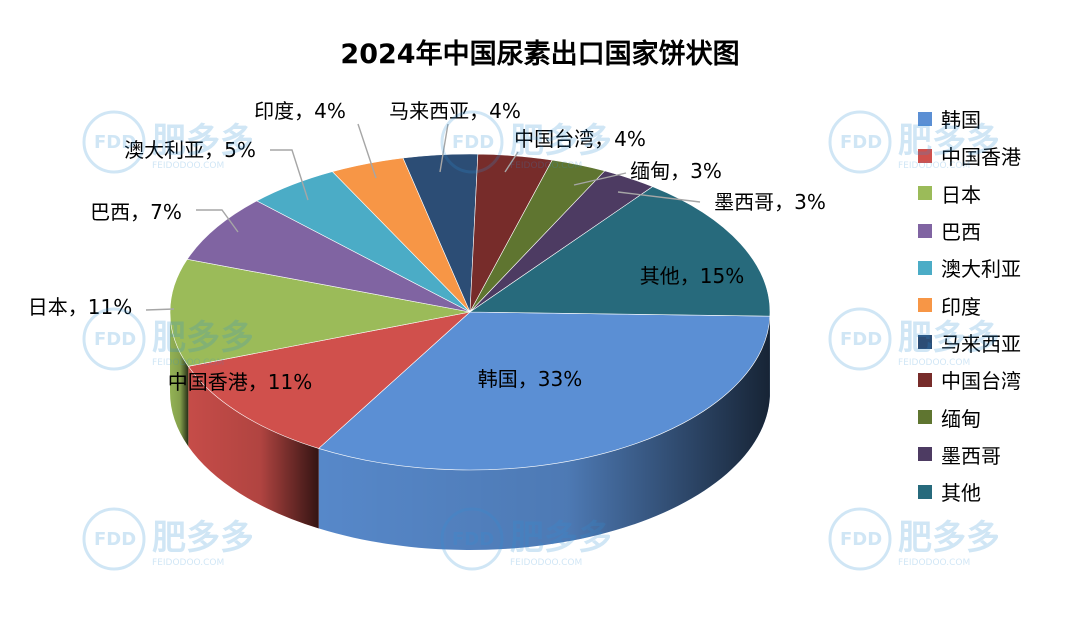 The image size is (1080, 641). I want to click on leader-line-巴西, so click(217, 221).